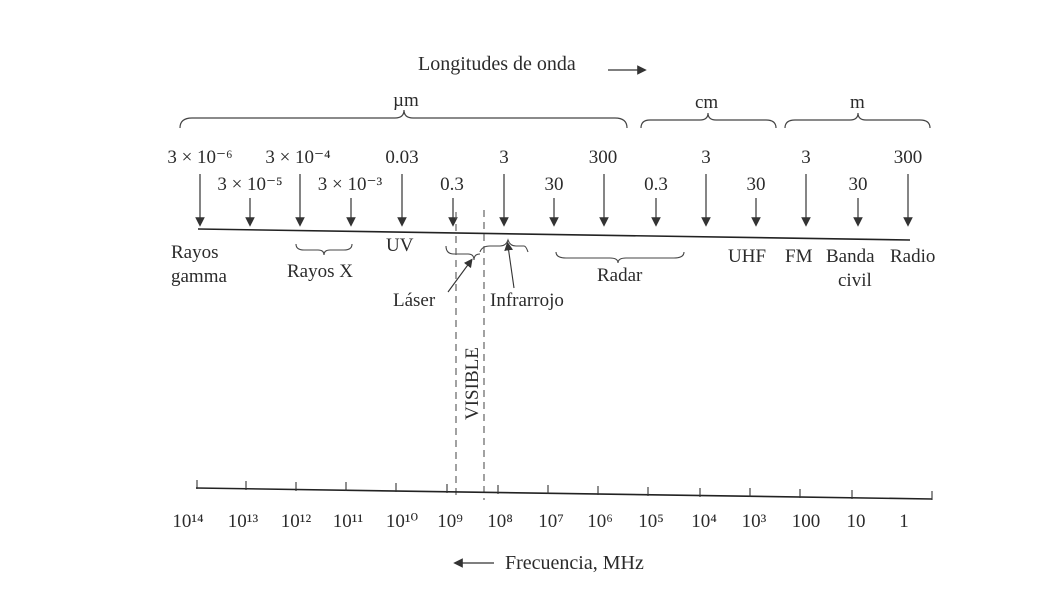 The image size is (1049, 596). What do you see at coordinates (747, 256) in the screenshot?
I see `band-label-uhf: UHF` at bounding box center [747, 256].